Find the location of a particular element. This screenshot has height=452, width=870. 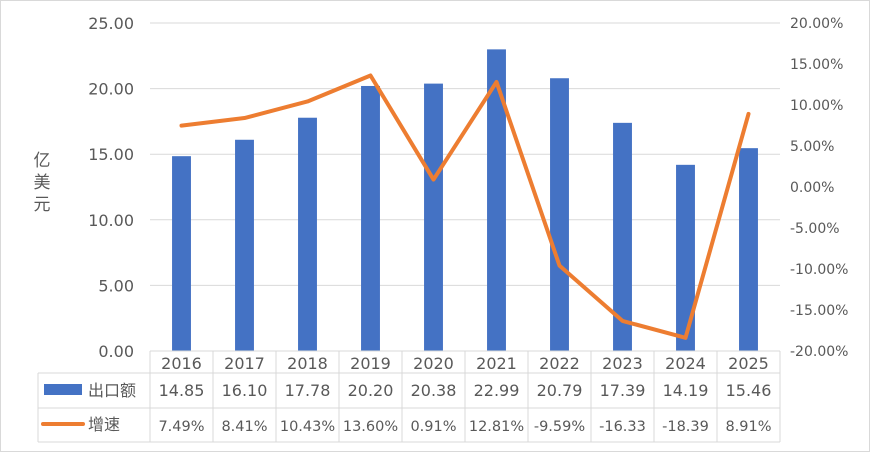

x-tick-label: 2017 is located at coordinates (244, 363).